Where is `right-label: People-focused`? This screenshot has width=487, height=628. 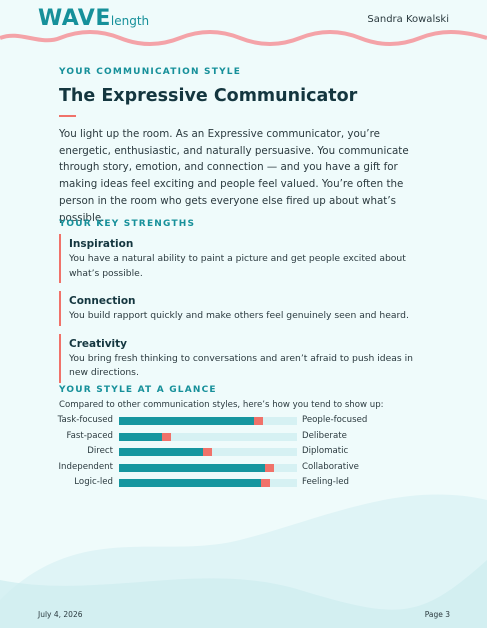
right-label: People-focused is located at coordinates (335, 420).